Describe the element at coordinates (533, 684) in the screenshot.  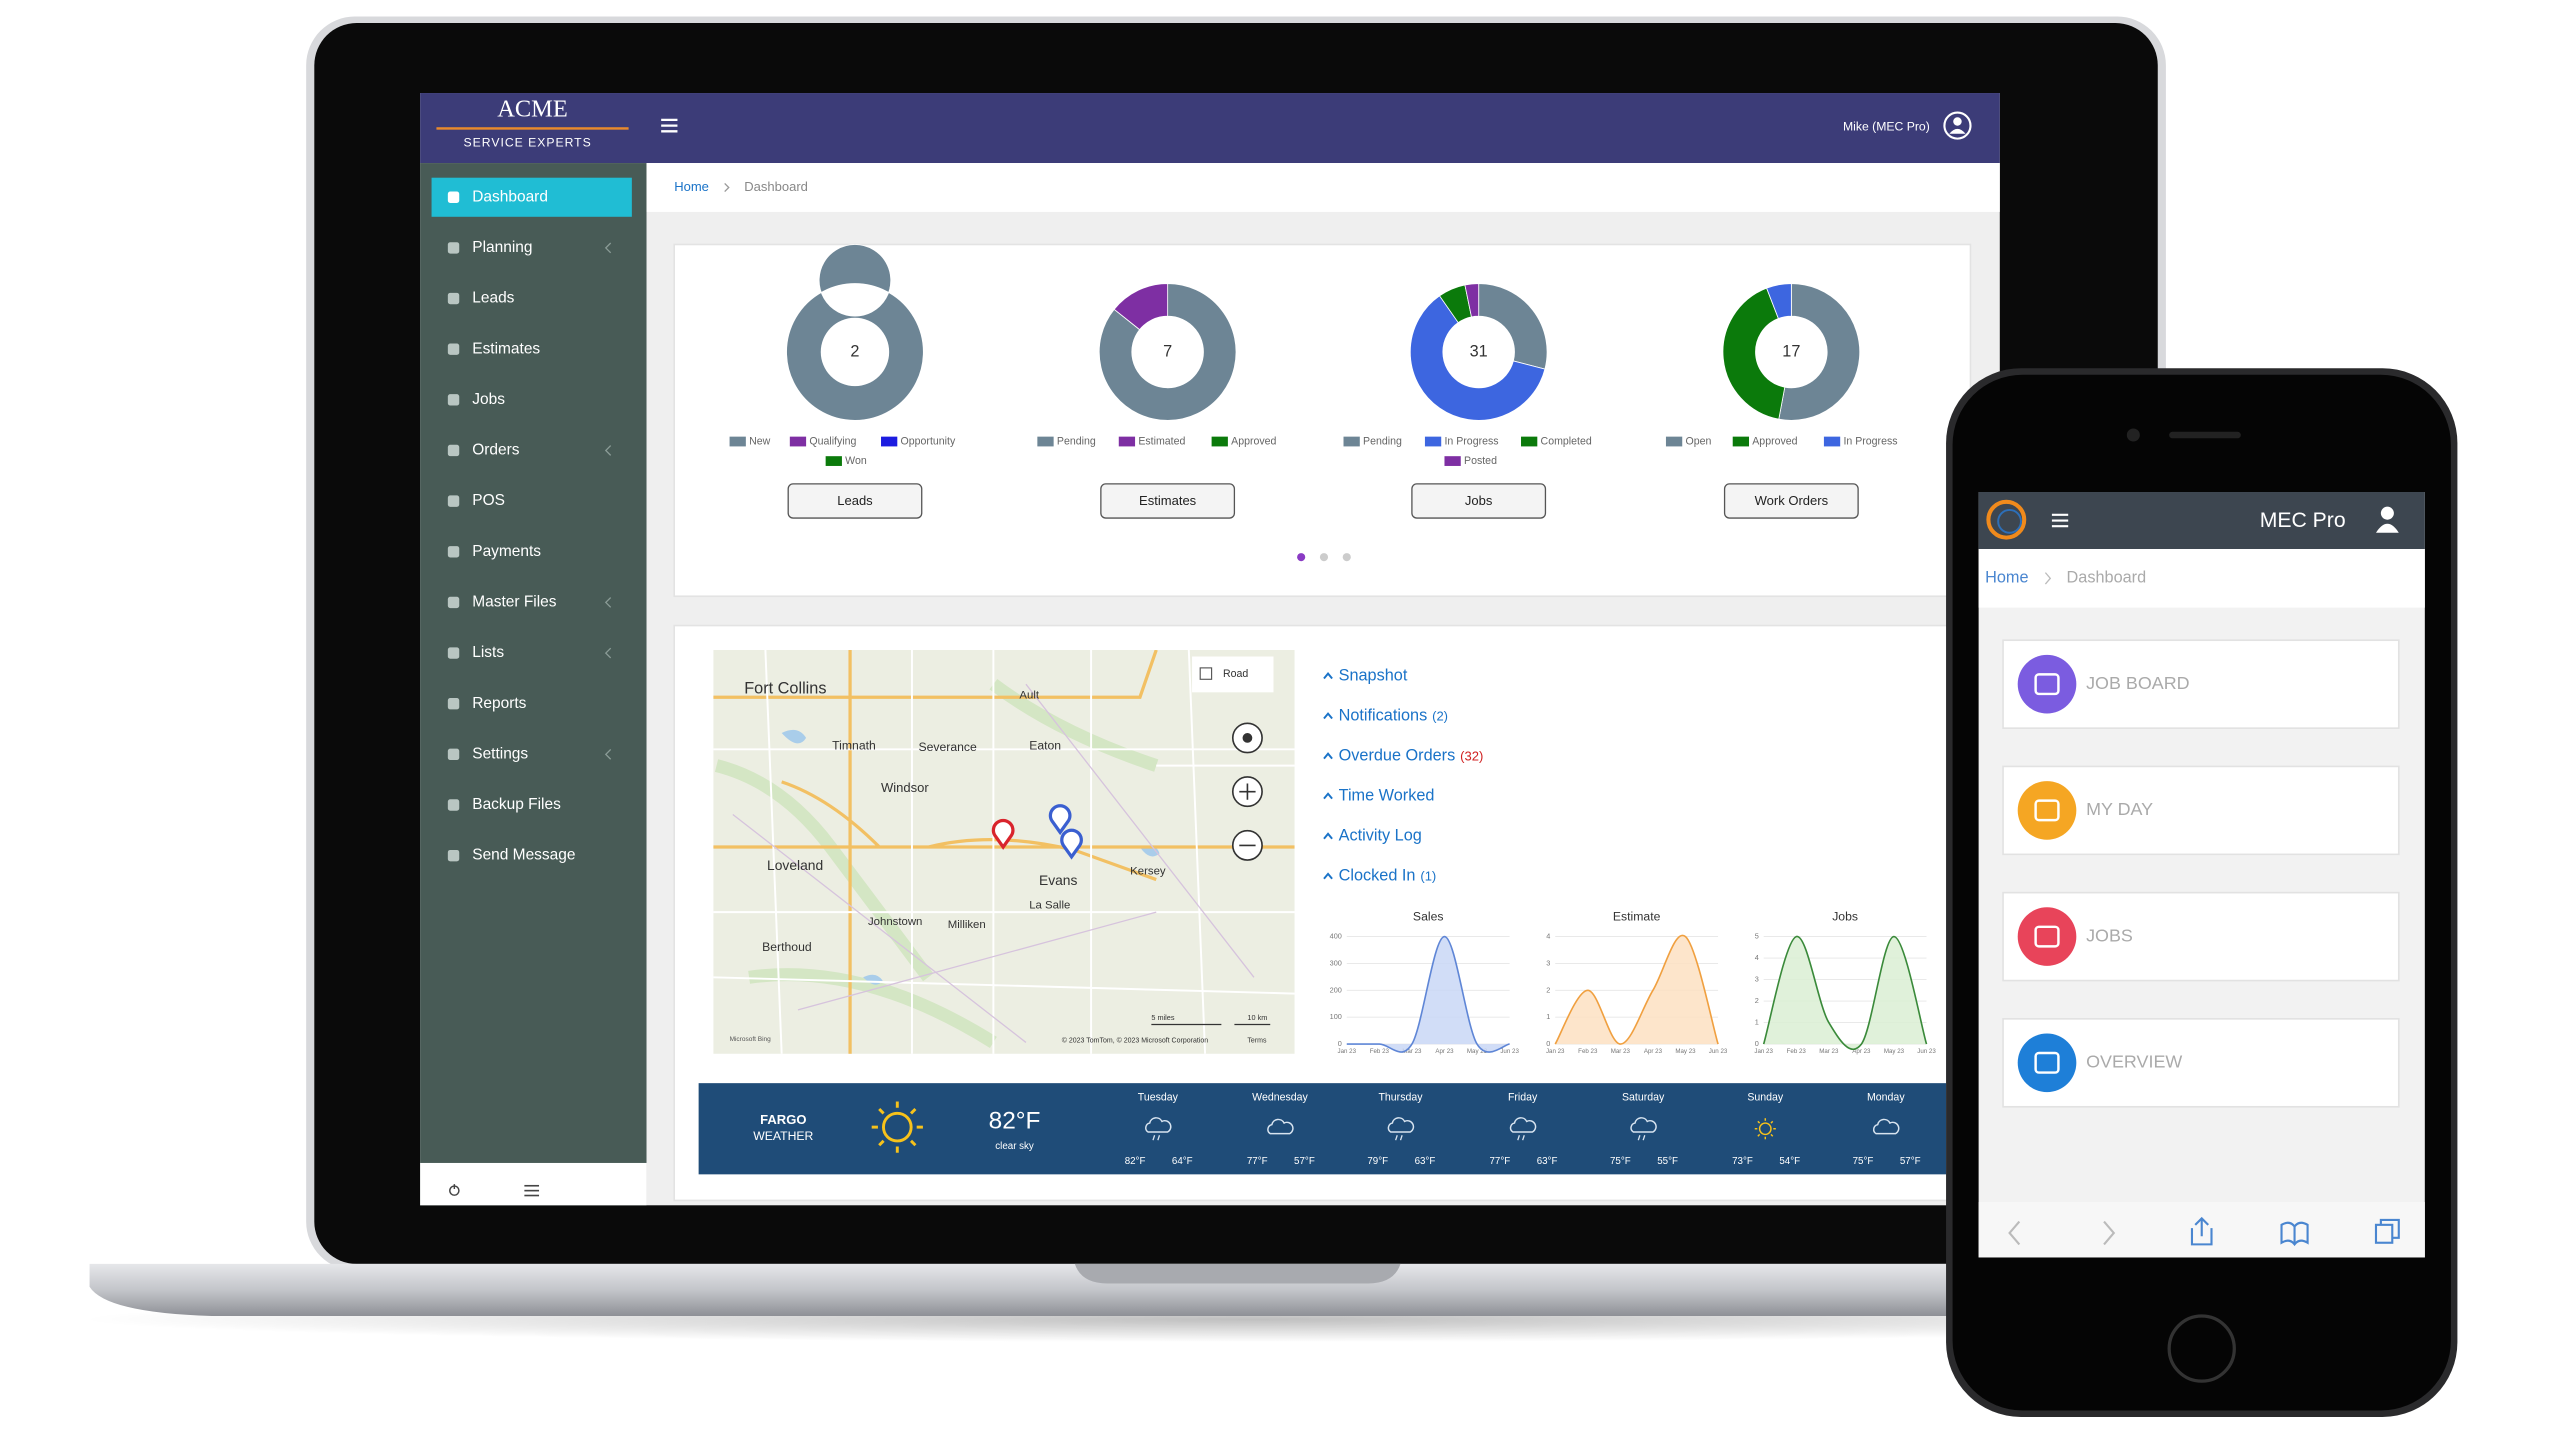
I see `sidebar` at that location.